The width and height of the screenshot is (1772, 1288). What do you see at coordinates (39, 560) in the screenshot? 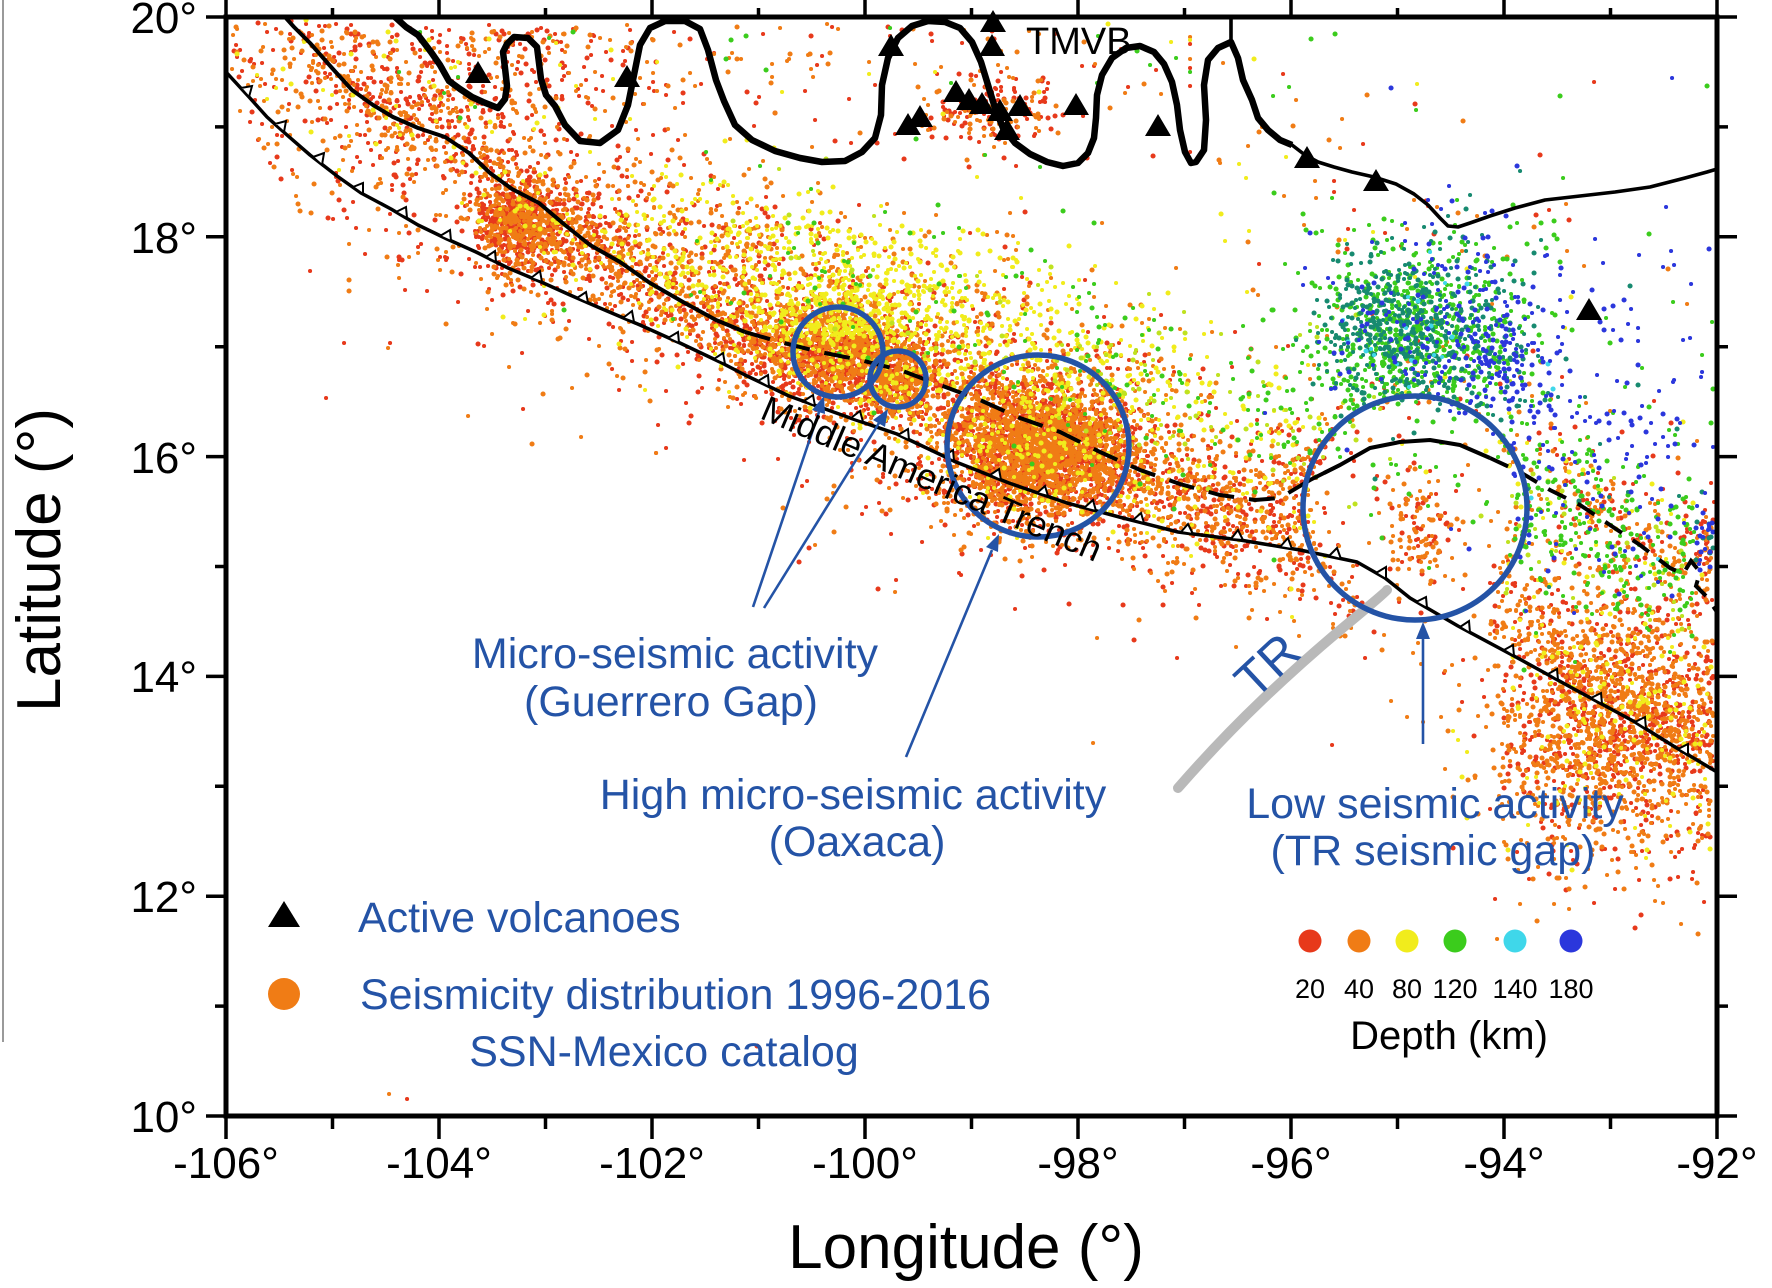
I see `svg-text: Latitude (°)` at bounding box center [39, 560].